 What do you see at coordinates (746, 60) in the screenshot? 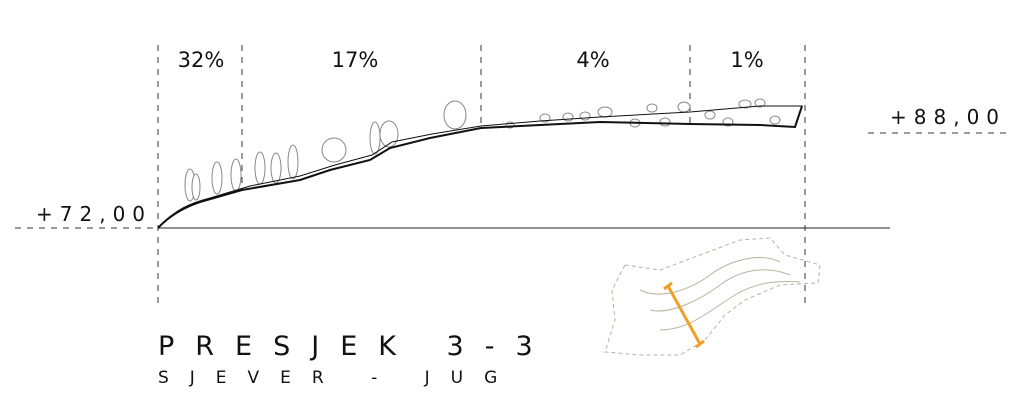
I see `slope-label: 1%` at bounding box center [746, 60].